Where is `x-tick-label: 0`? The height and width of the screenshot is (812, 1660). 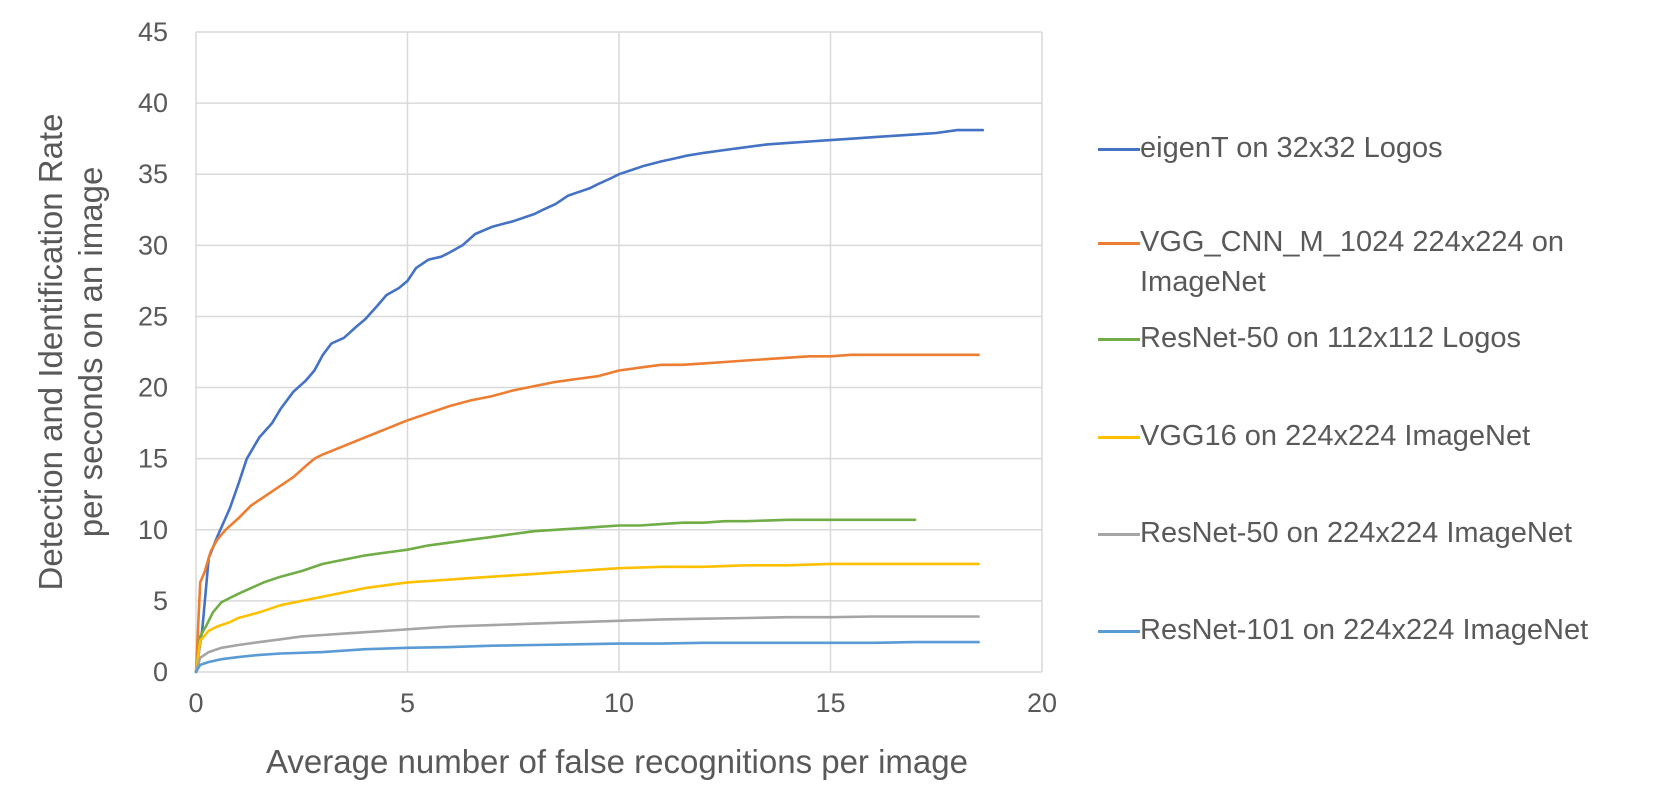
x-tick-label: 0 is located at coordinates (195, 703).